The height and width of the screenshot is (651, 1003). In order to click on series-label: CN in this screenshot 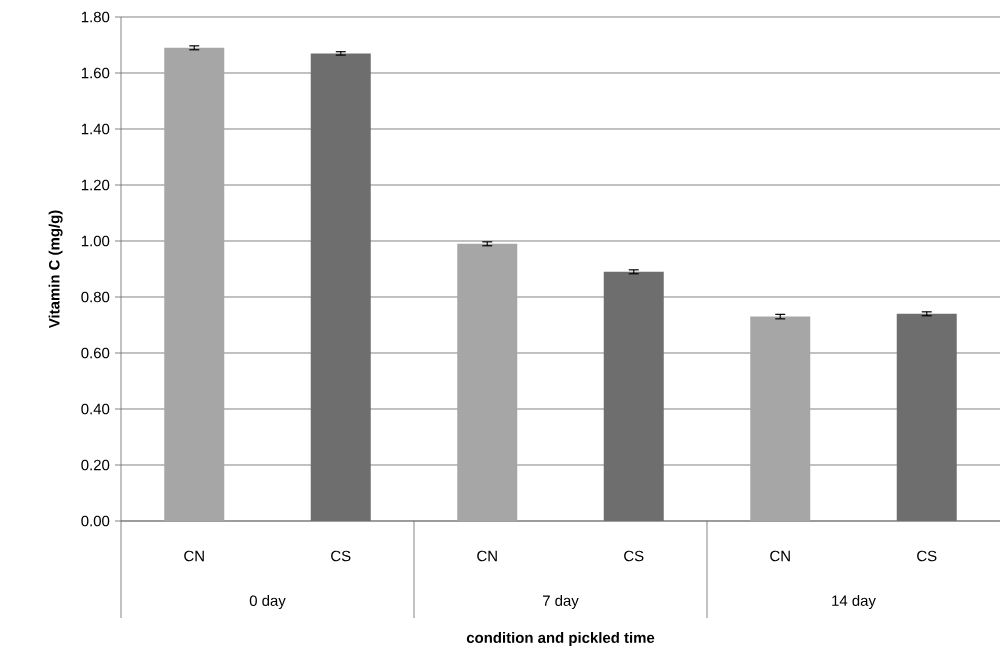, I will do `click(194, 556)`.